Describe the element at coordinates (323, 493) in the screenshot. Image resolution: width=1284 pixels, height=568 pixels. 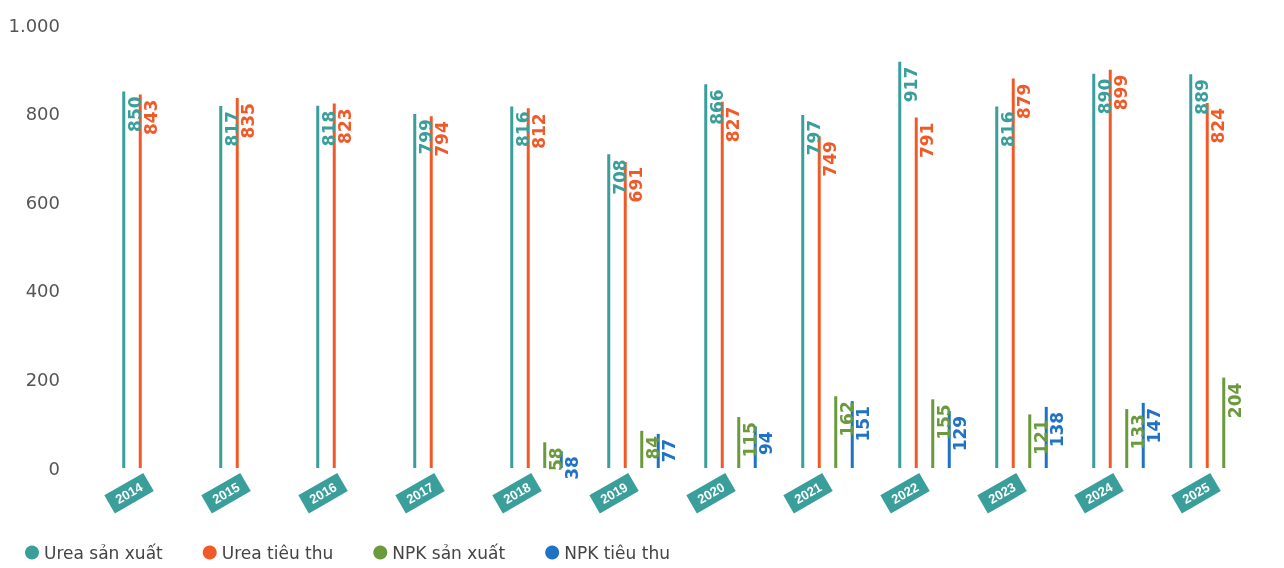
I see `x-tick-label: 2016` at that location.